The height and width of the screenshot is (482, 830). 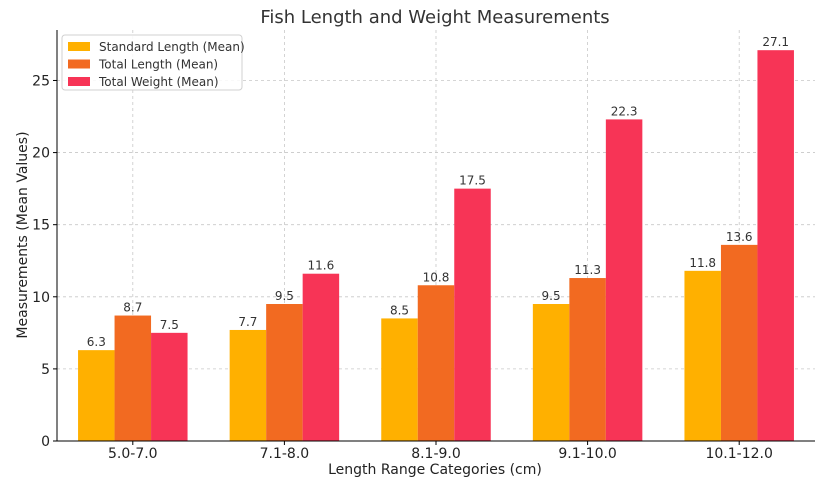 What do you see at coordinates (624, 111) in the screenshot?
I see `data-label: 22.3` at bounding box center [624, 111].